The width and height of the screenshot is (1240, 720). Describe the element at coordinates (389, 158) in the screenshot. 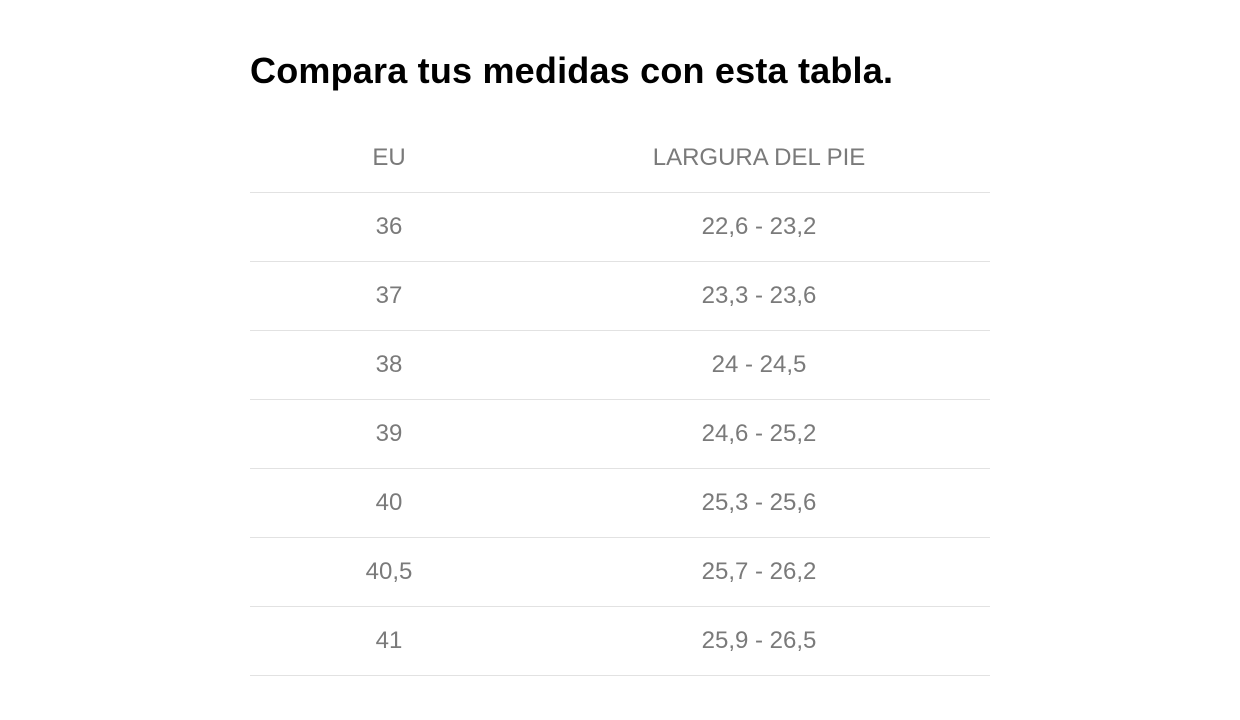

I see `column-header-eu: EU` at that location.